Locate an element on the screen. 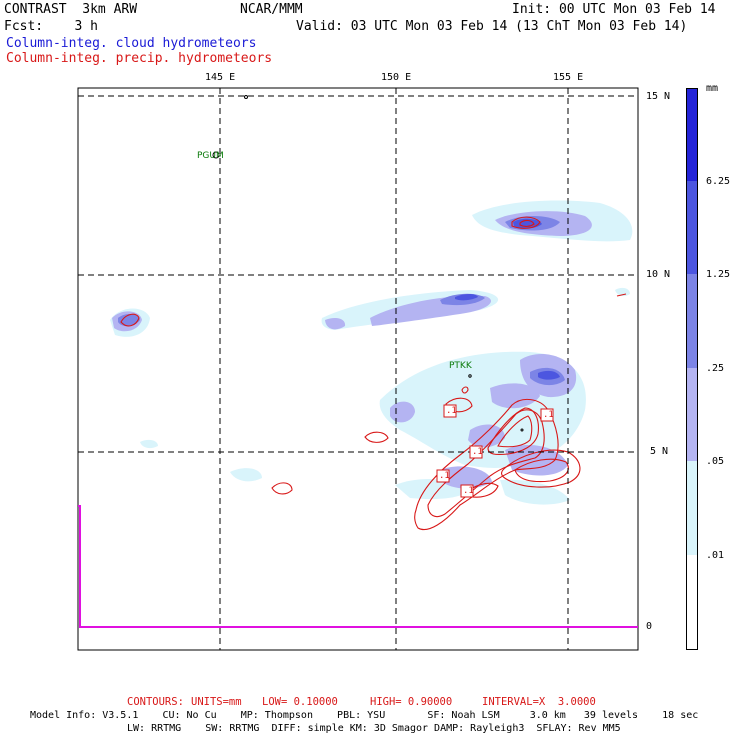  center-name: NCAR/MMM is located at coordinates (271, 9).